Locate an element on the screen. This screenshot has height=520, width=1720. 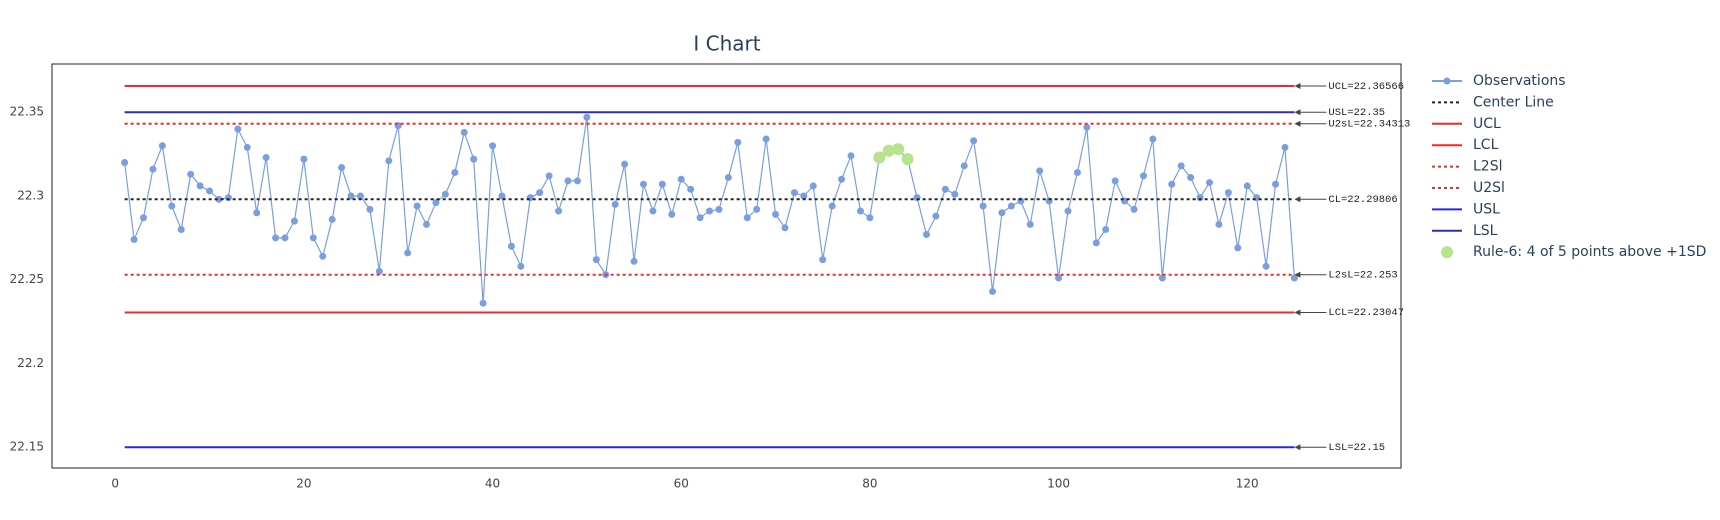
annotation: LSL=22.15 is located at coordinates (1356, 448).